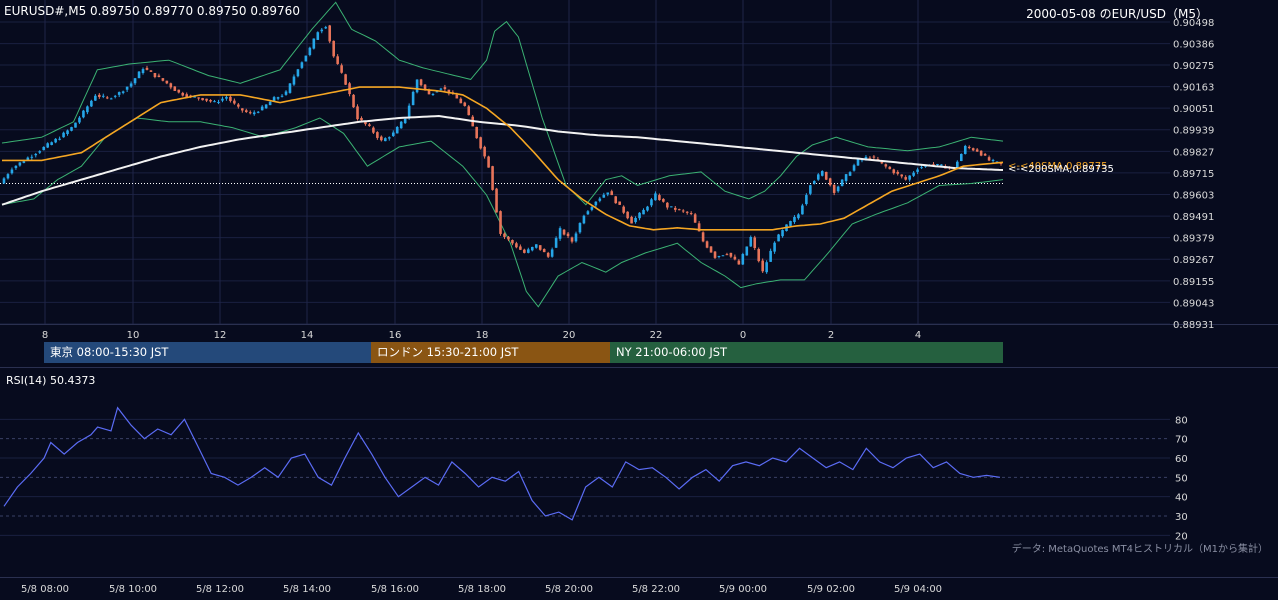  What do you see at coordinates (1181, 536) in the screenshot?
I see `rsi-tick-label: 20` at bounding box center [1181, 536].